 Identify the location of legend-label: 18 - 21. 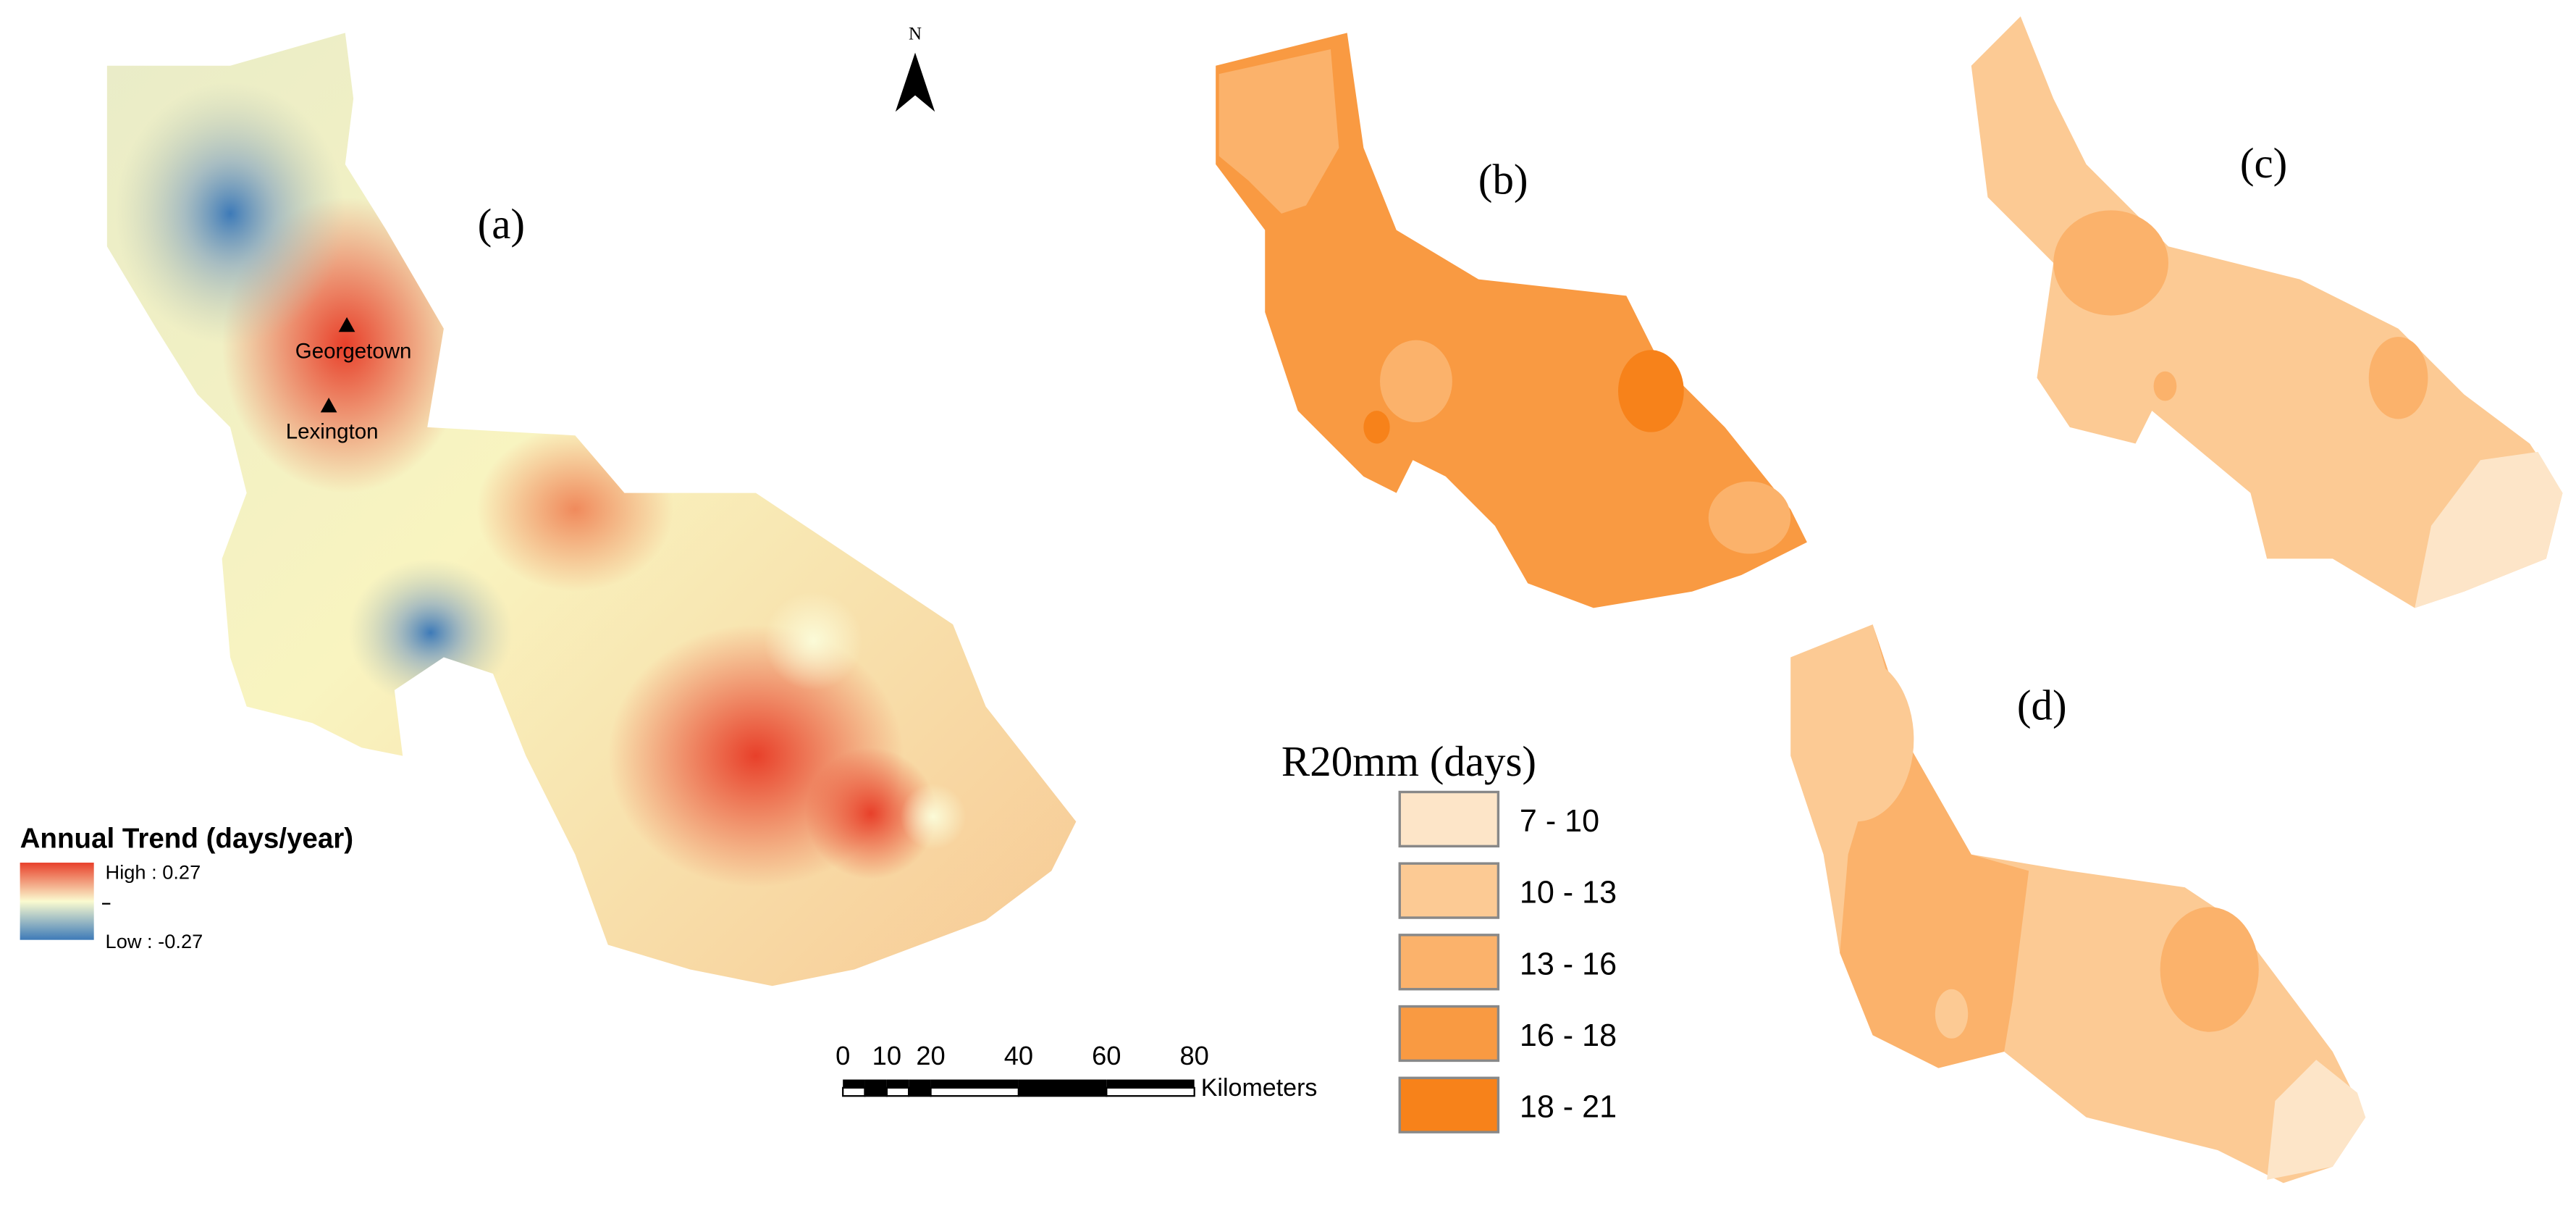
(1568, 1108).